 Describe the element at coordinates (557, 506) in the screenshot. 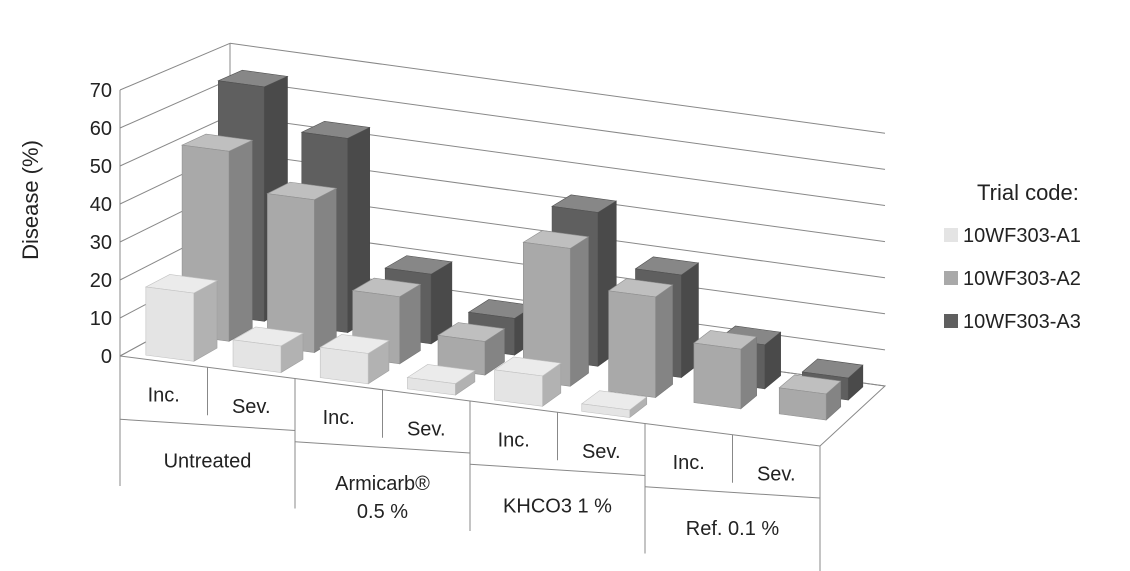

I see `group-label: KHCO3 1 %` at that location.